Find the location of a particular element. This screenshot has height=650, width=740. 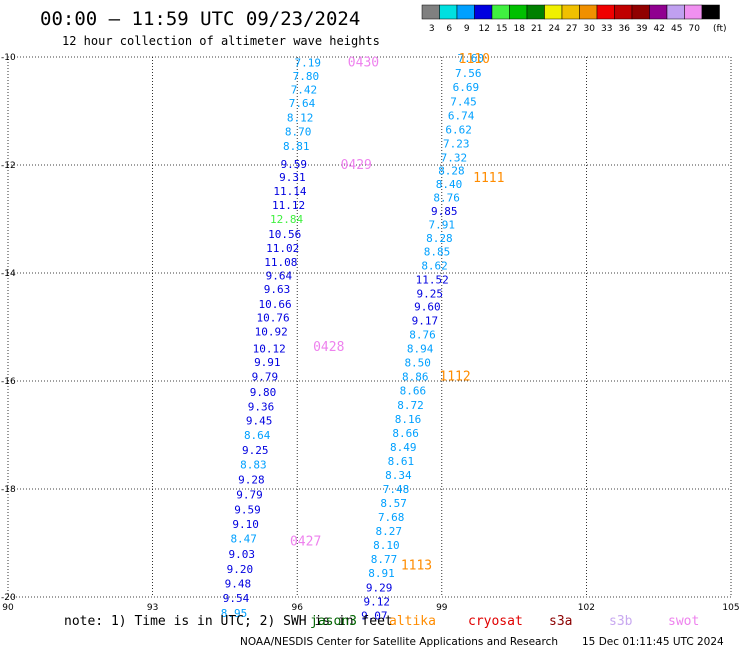

y-tick-label: -20 is located at coordinates (8, 598).